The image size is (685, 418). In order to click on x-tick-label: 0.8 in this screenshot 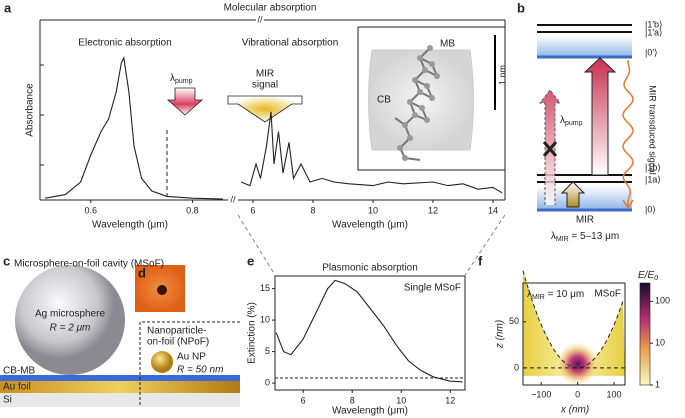, I will do `click(192, 210)`.